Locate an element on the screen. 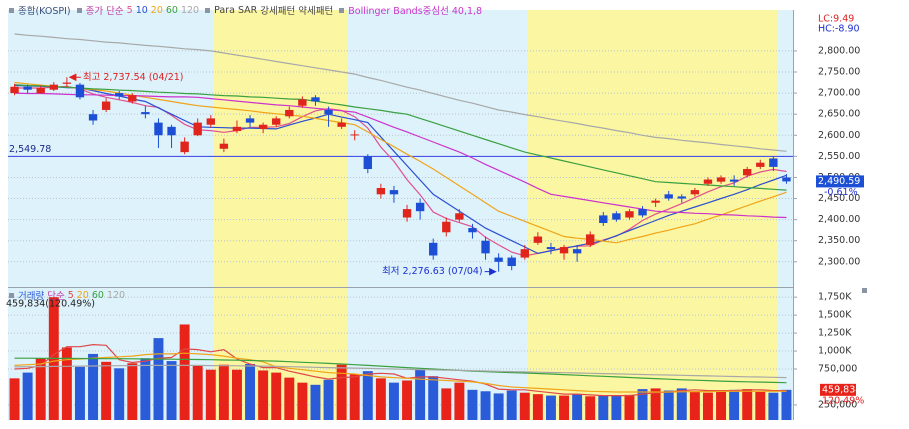 Image resolution: width=909 pixels, height=429 pixels. annotation: 최고 2,737.54 (04/21) is located at coordinates (133, 77).